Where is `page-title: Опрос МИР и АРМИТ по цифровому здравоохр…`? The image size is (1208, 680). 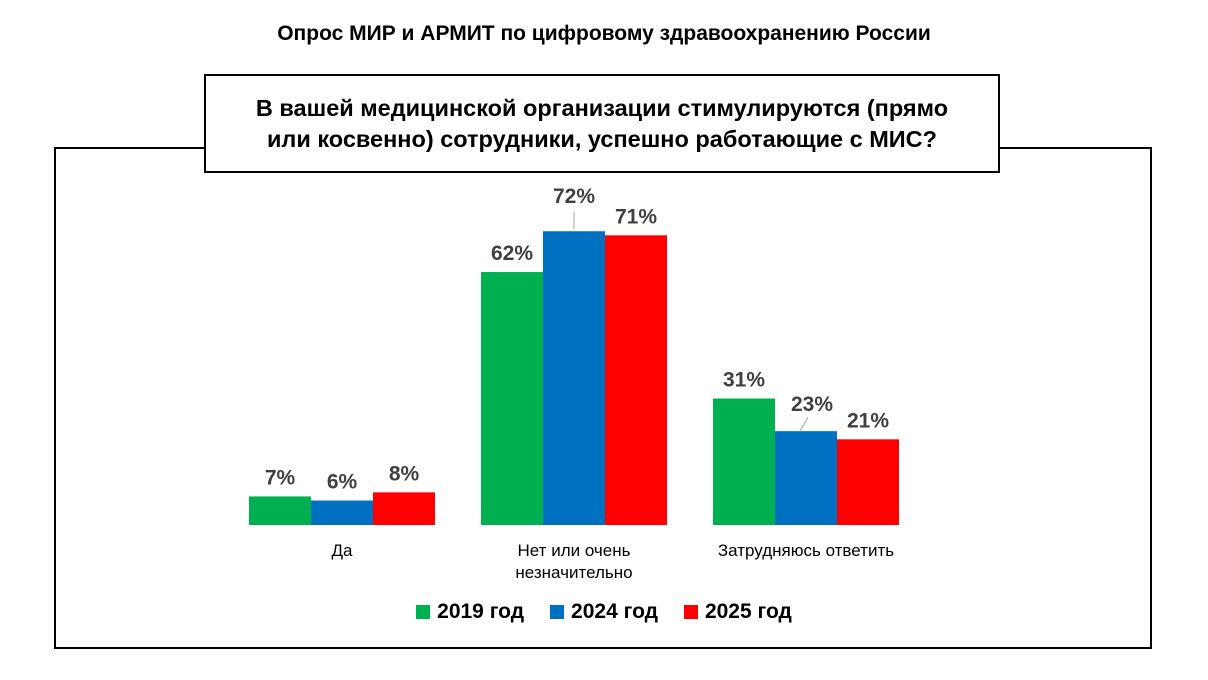
page-title: Опрос МИР и АРМИТ по цифровому здравоохр… is located at coordinates (604, 33).